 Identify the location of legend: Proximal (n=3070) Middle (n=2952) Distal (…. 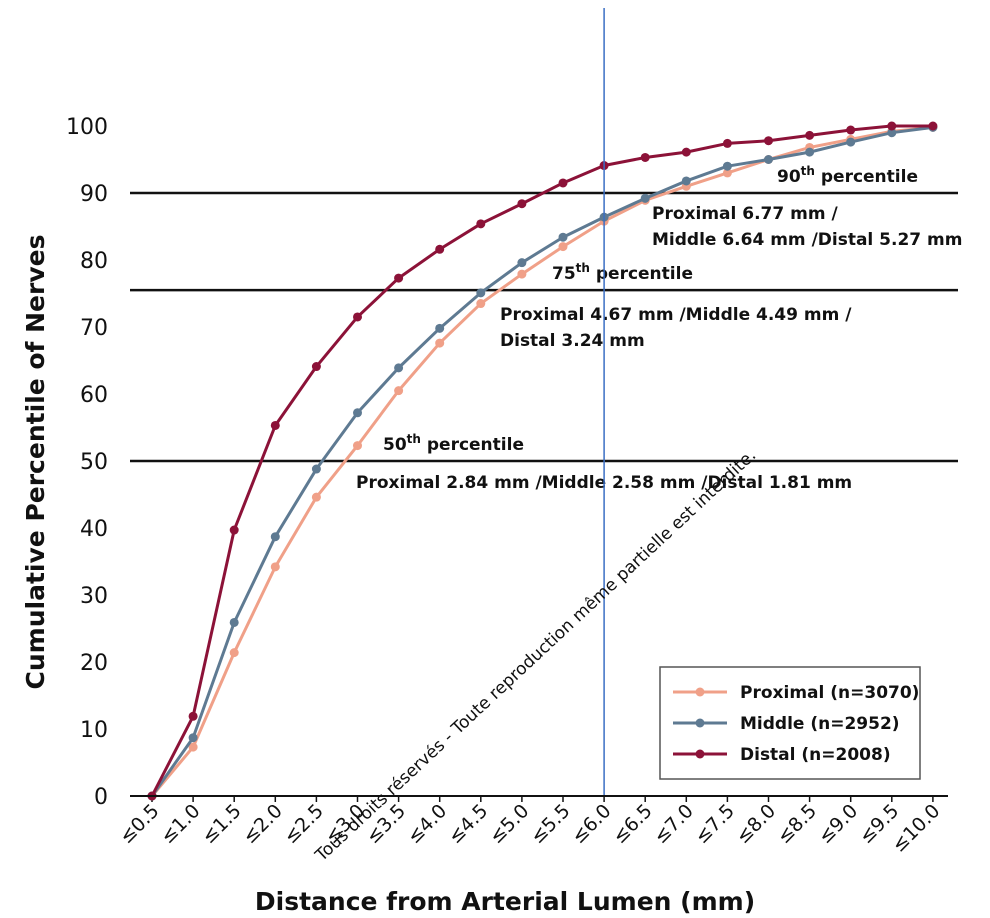
(790, 723).